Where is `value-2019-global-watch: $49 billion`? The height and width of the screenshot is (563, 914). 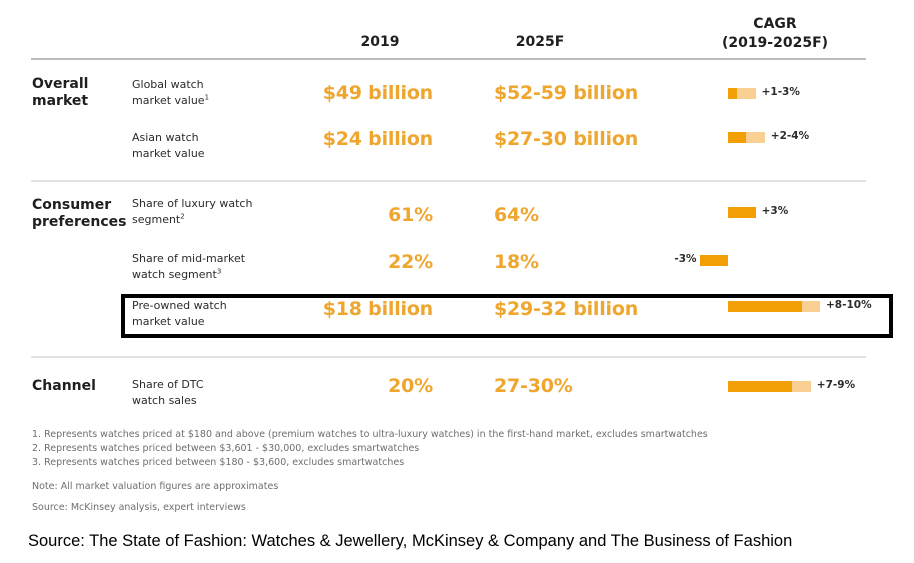
value-2019-global-watch: $49 billion is located at coordinates (378, 93).